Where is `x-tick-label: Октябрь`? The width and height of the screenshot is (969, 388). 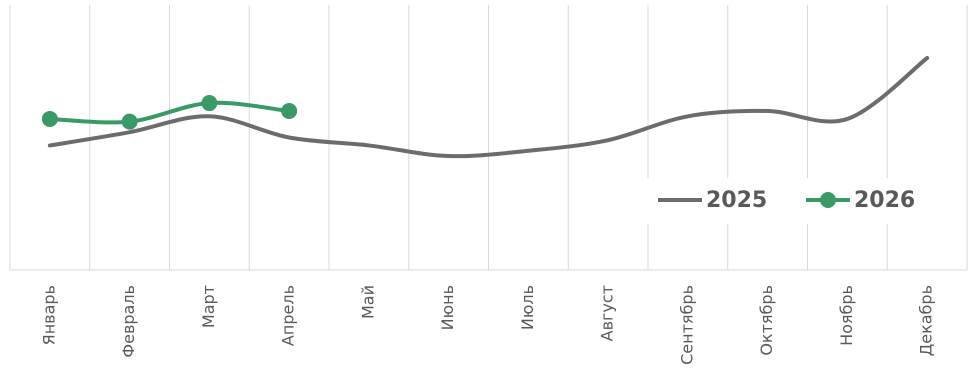
x-tick-label: Октябрь is located at coordinates (766, 320).